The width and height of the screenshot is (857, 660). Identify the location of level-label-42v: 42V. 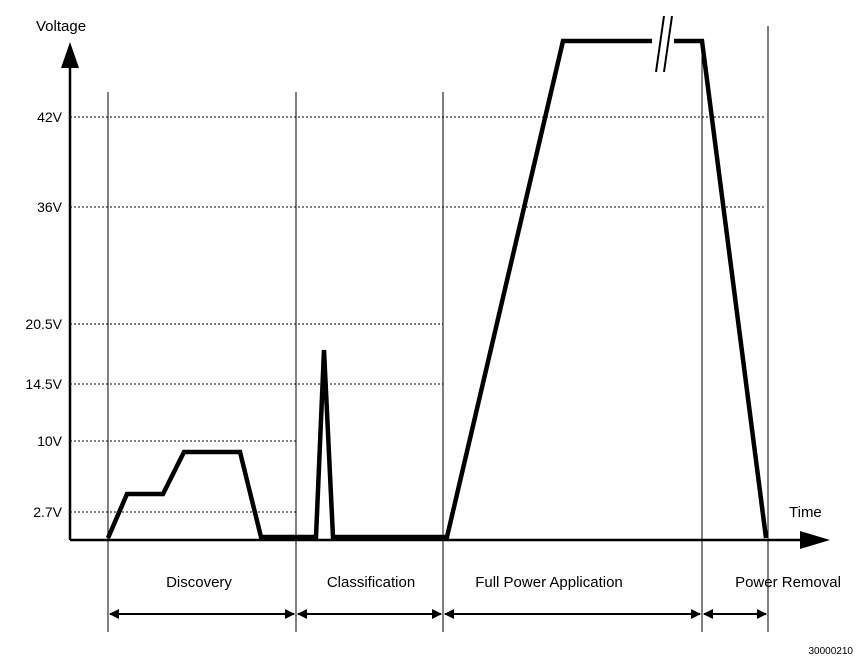
(50, 117).